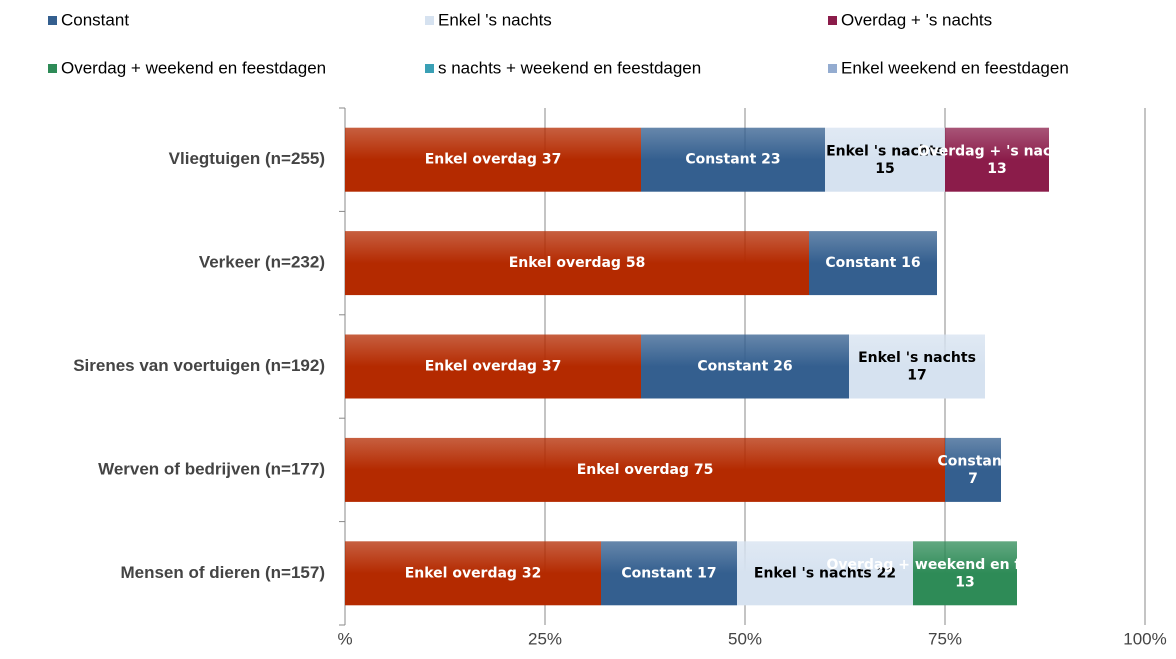 The width and height of the screenshot is (1176, 659). I want to click on value-label: Enkel overdag 75, so click(645, 470).